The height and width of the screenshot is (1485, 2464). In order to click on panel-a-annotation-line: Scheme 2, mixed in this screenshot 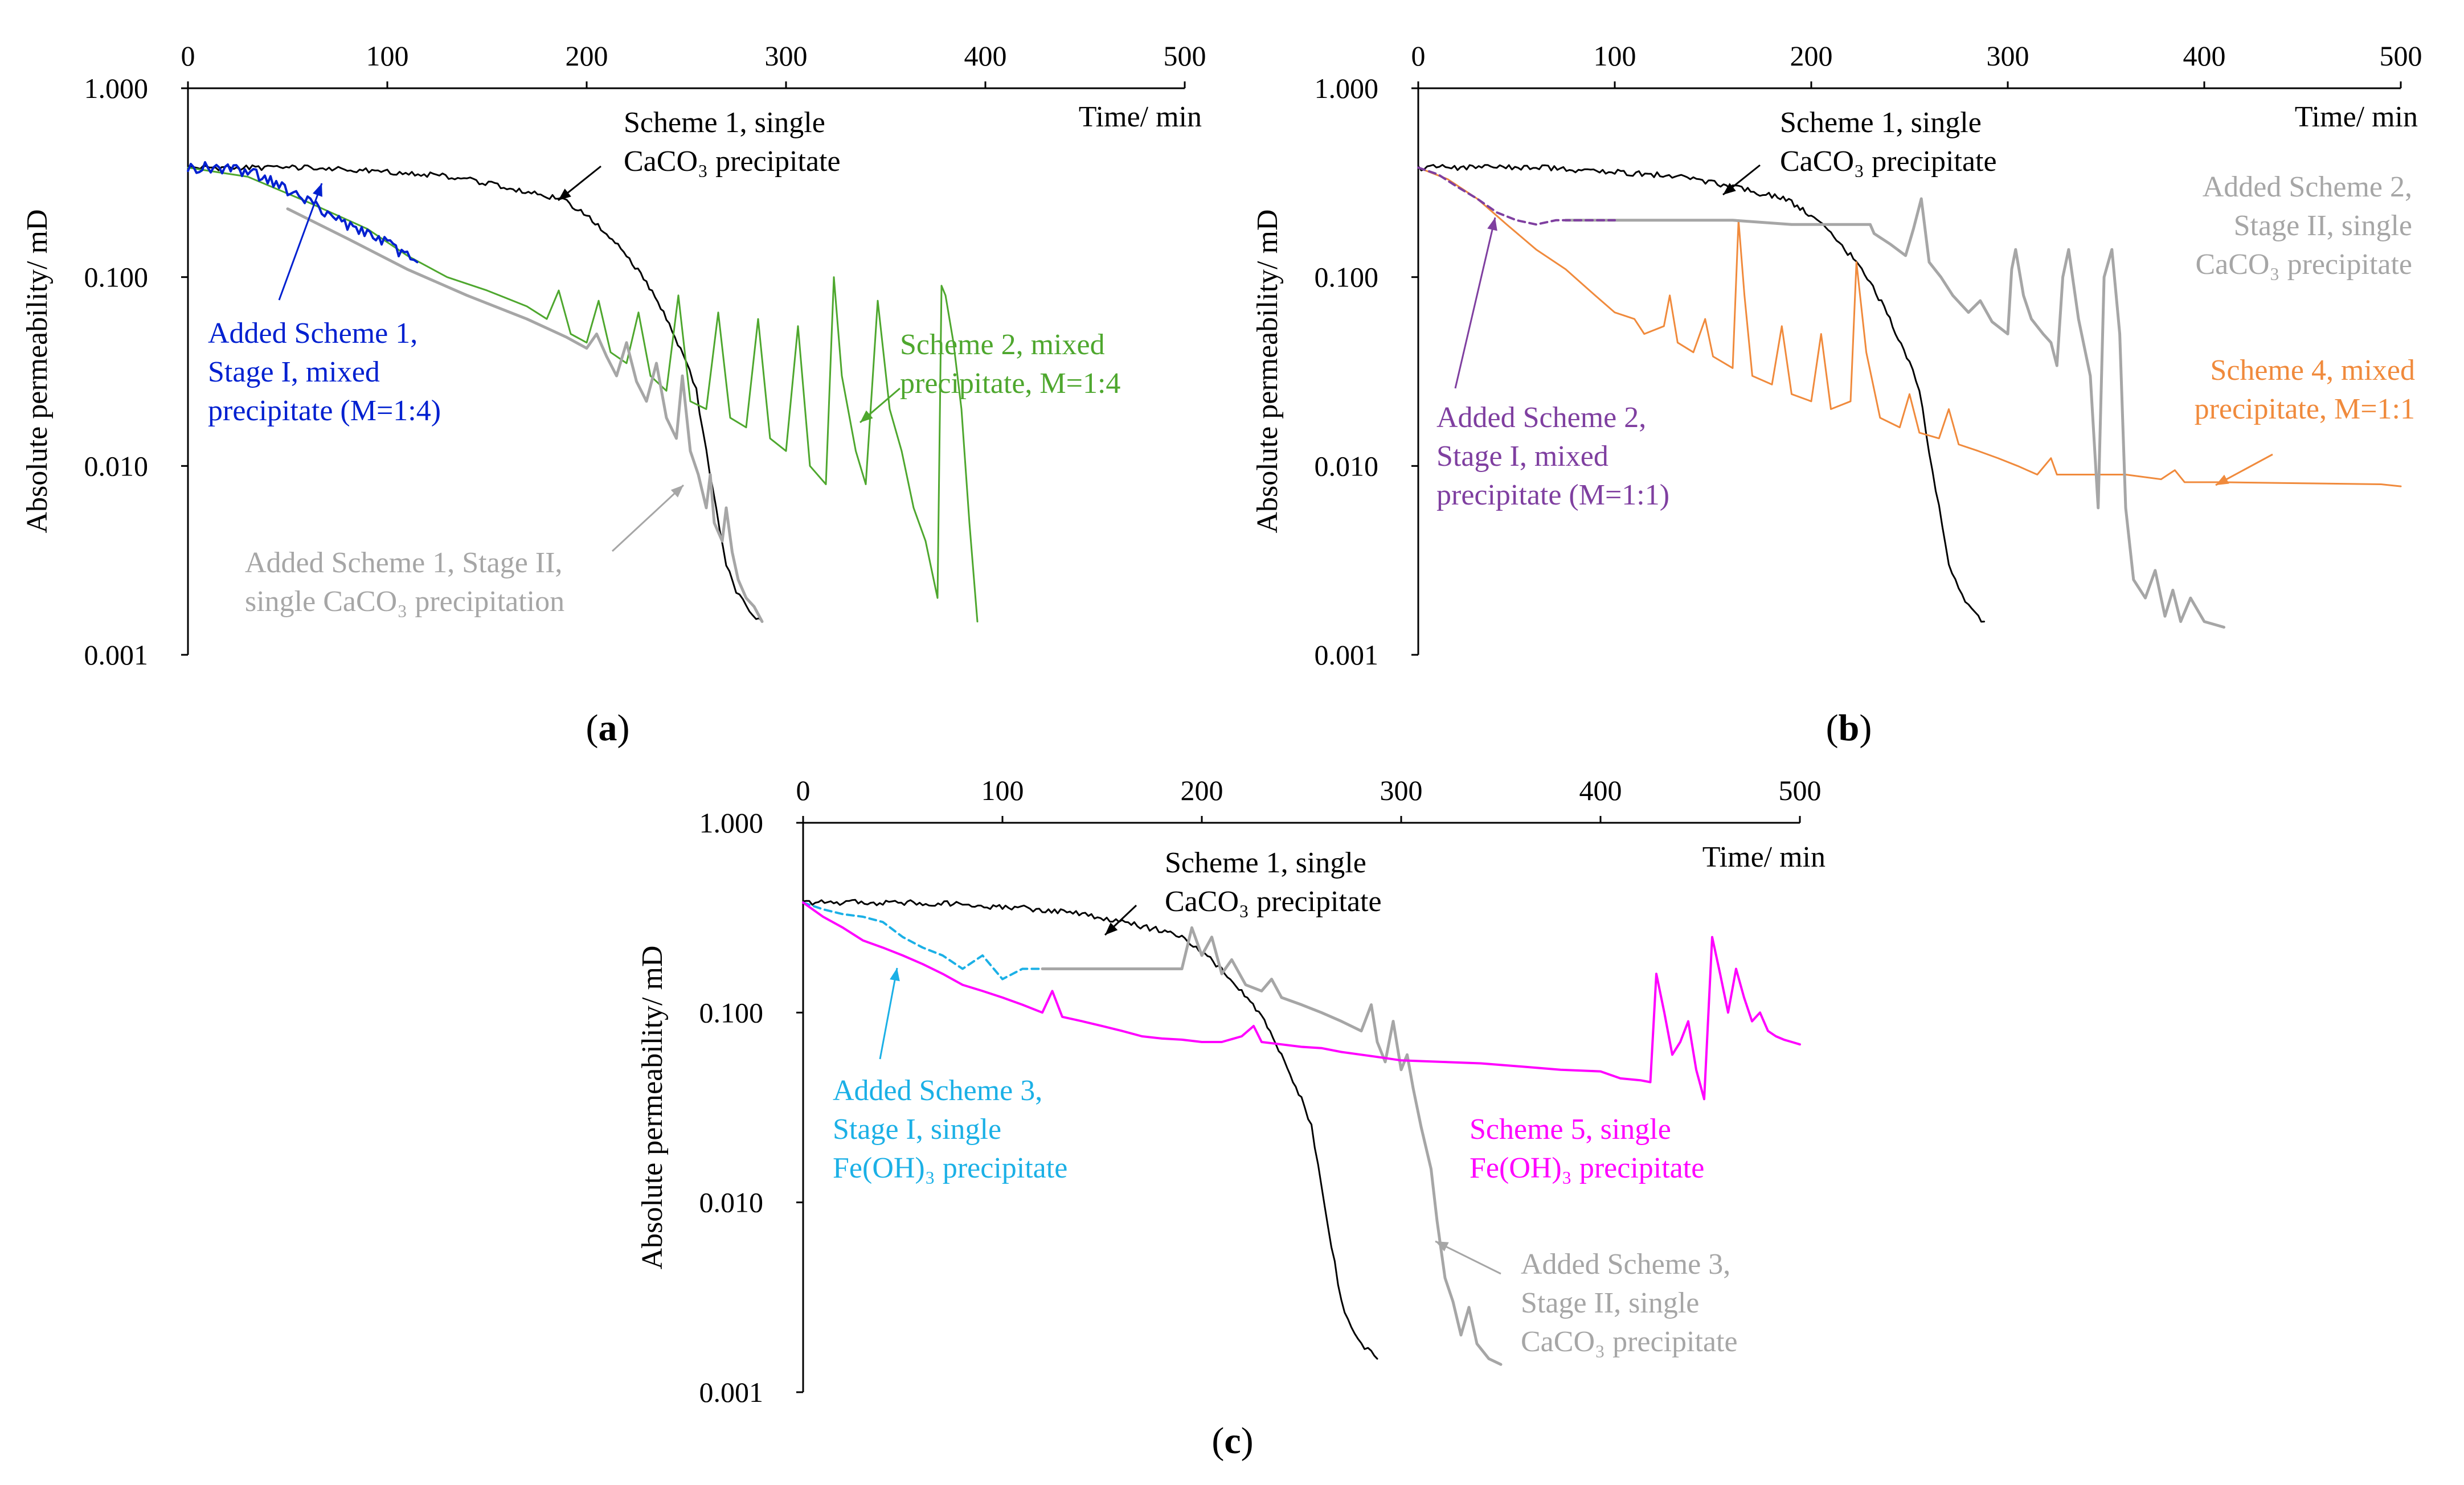, I will do `click(1002, 345)`.